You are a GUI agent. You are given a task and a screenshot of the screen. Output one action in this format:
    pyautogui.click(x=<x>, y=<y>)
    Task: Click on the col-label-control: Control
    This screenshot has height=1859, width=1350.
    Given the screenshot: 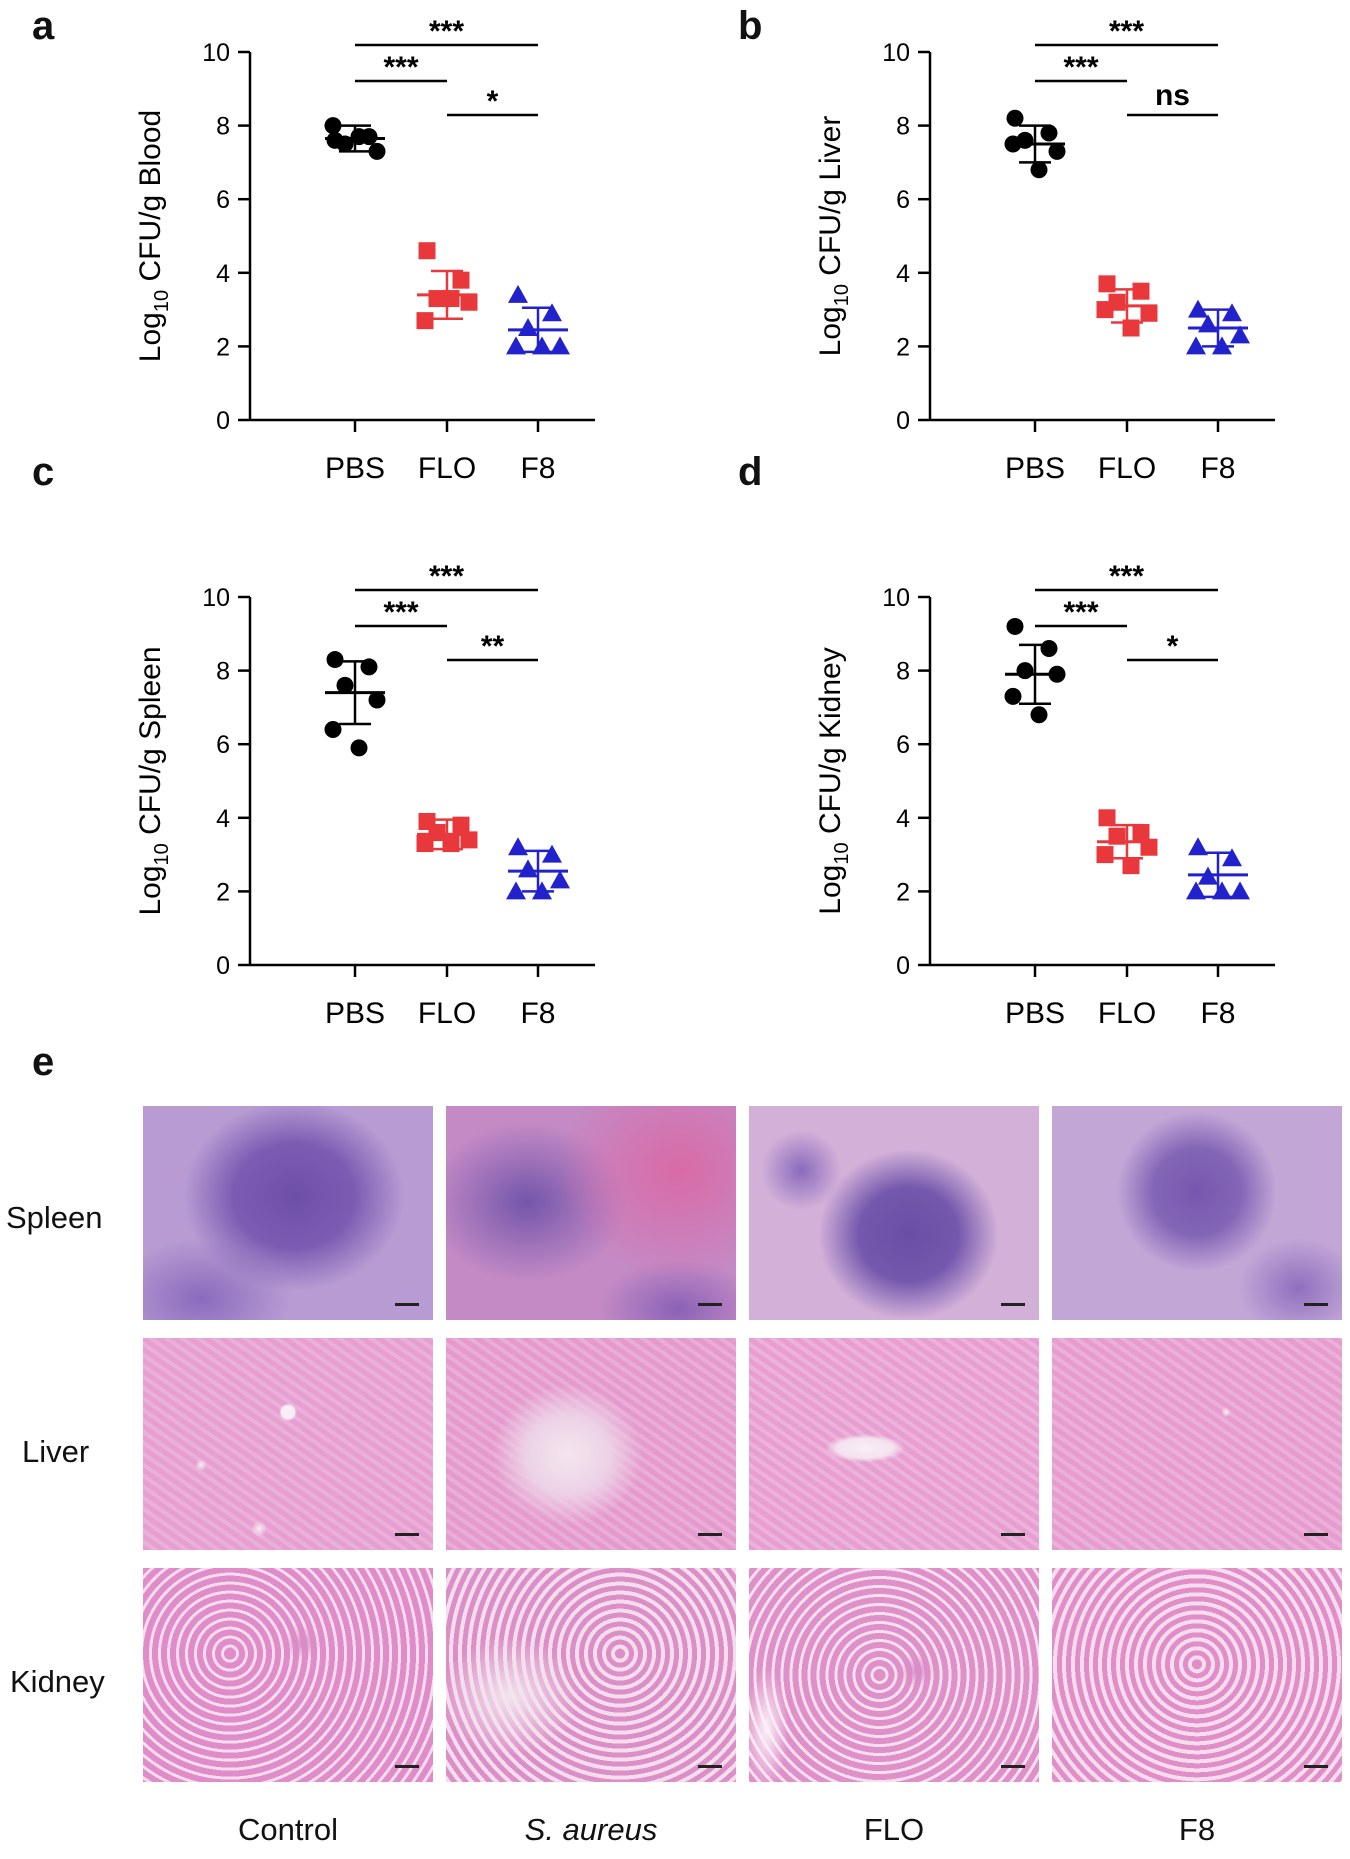 What is the action you would take?
    pyautogui.click(x=288, y=1829)
    